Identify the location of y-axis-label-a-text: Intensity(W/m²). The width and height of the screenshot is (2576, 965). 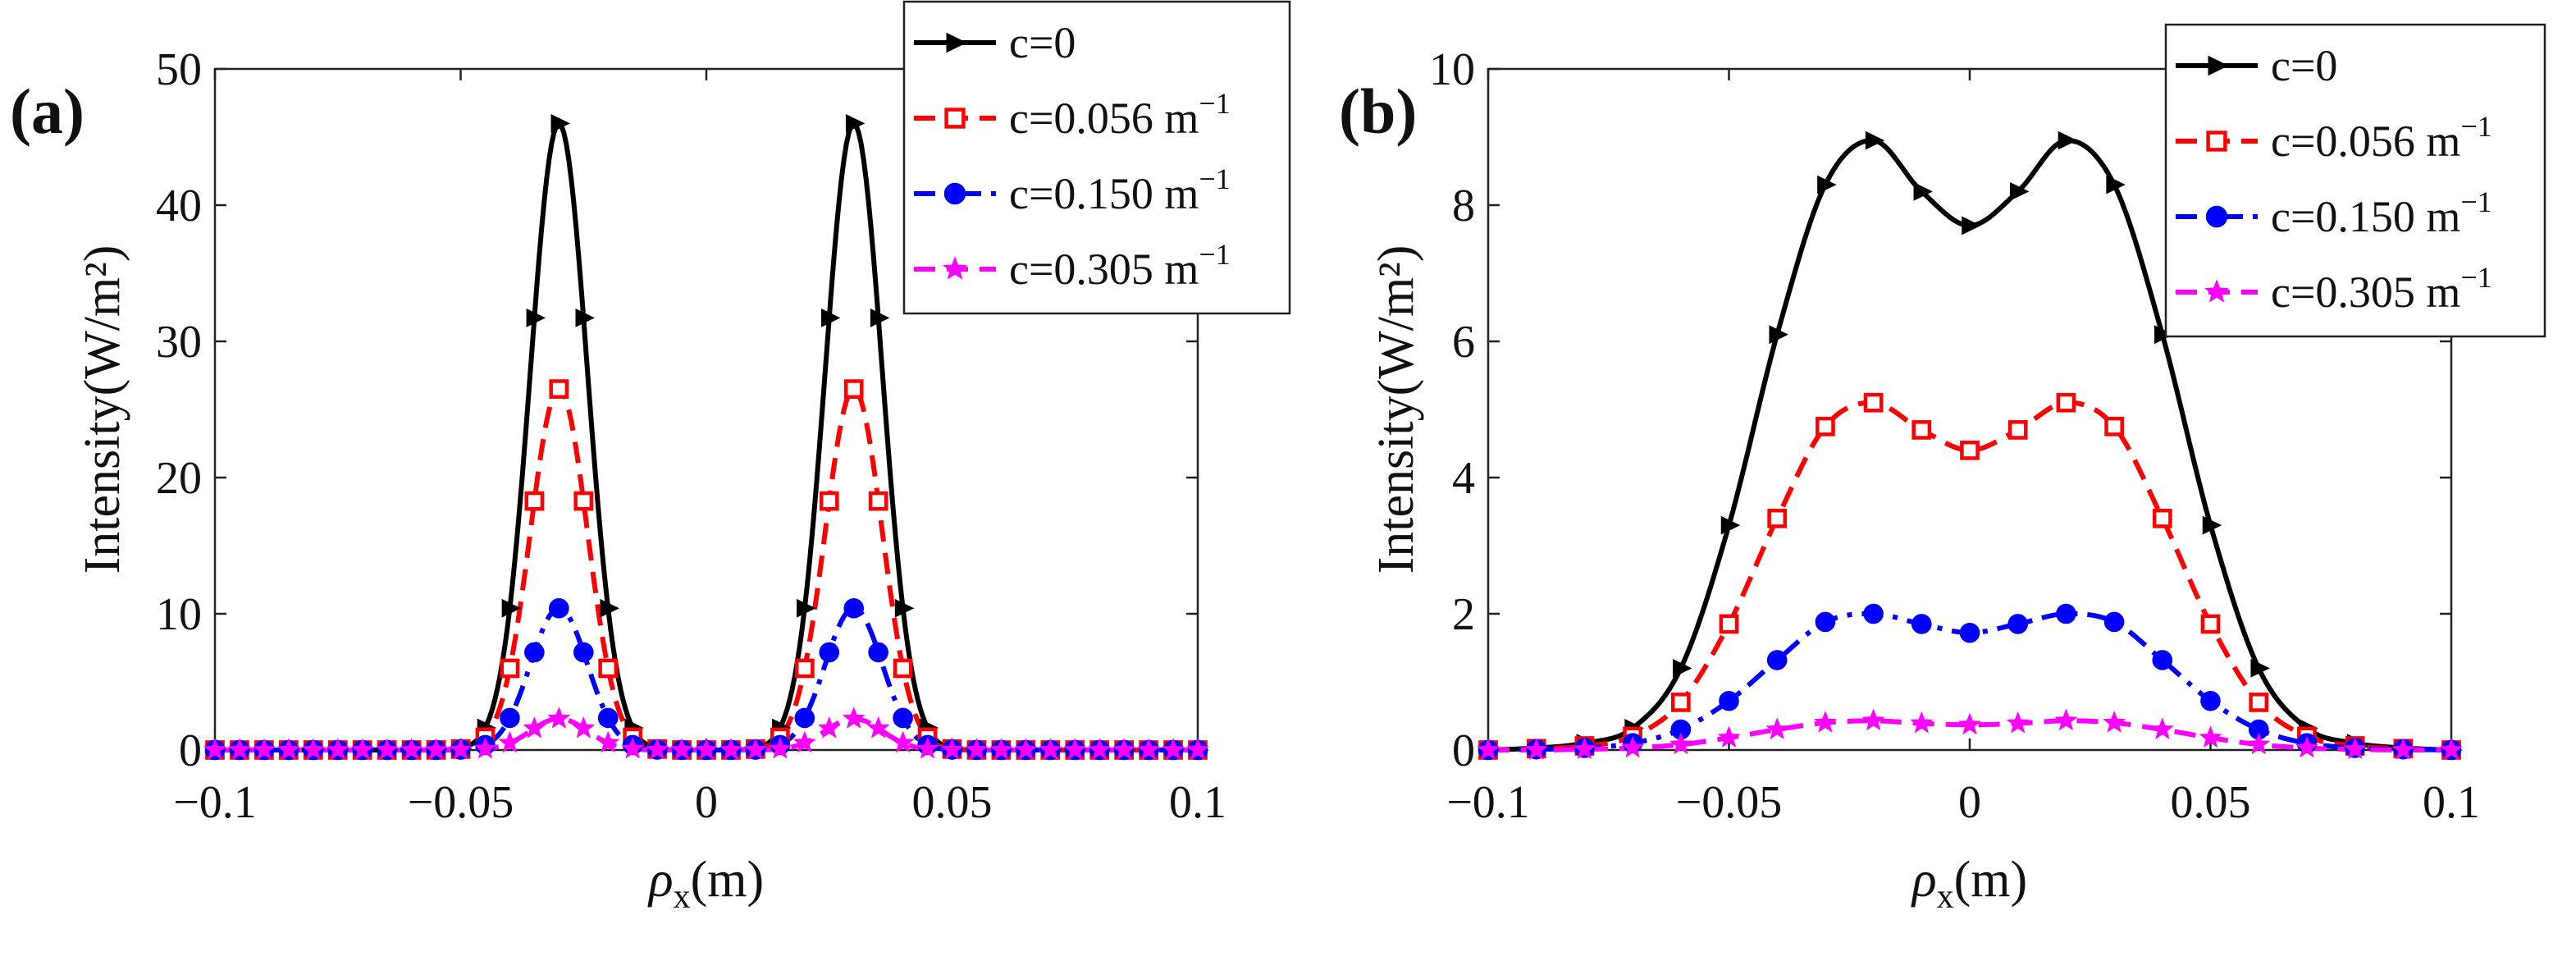
(102, 409).